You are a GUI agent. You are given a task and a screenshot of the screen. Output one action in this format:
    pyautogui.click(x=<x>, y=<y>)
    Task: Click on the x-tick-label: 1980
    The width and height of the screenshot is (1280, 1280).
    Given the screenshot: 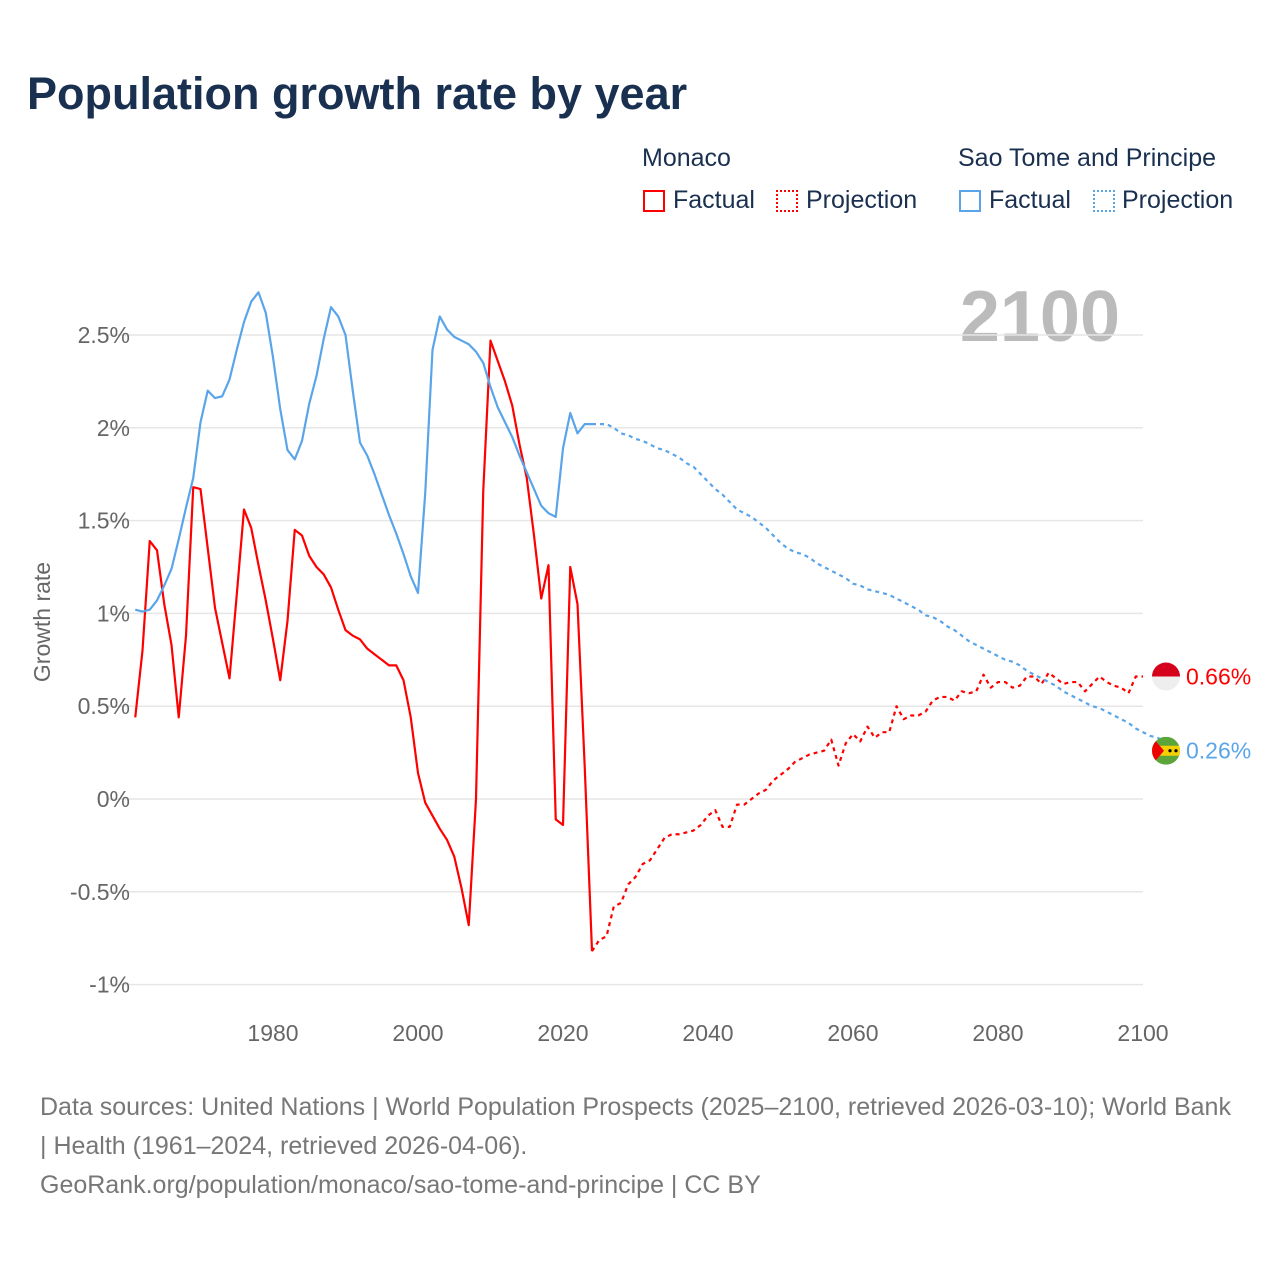 What is the action you would take?
    pyautogui.click(x=272, y=1033)
    